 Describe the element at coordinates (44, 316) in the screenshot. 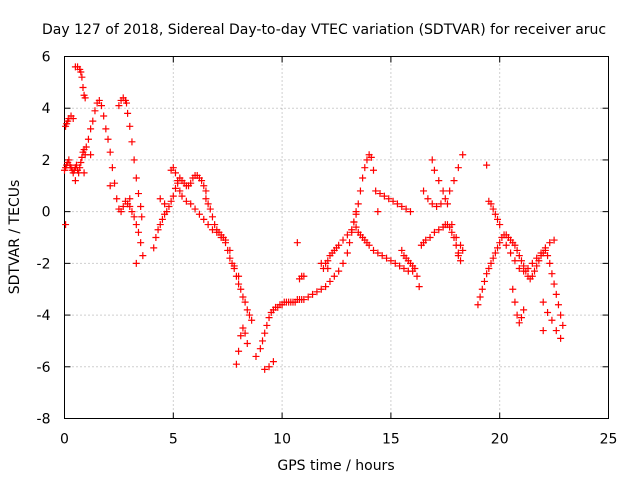

I see `y-tick-label: -4` at that location.